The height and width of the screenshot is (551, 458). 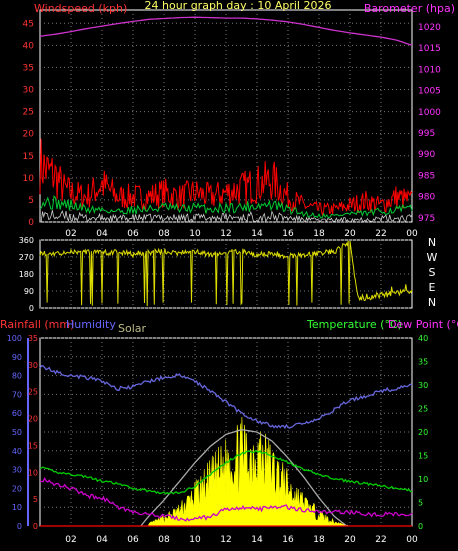 I want to click on solar-theoretical-line, so click(x=244, y=478).